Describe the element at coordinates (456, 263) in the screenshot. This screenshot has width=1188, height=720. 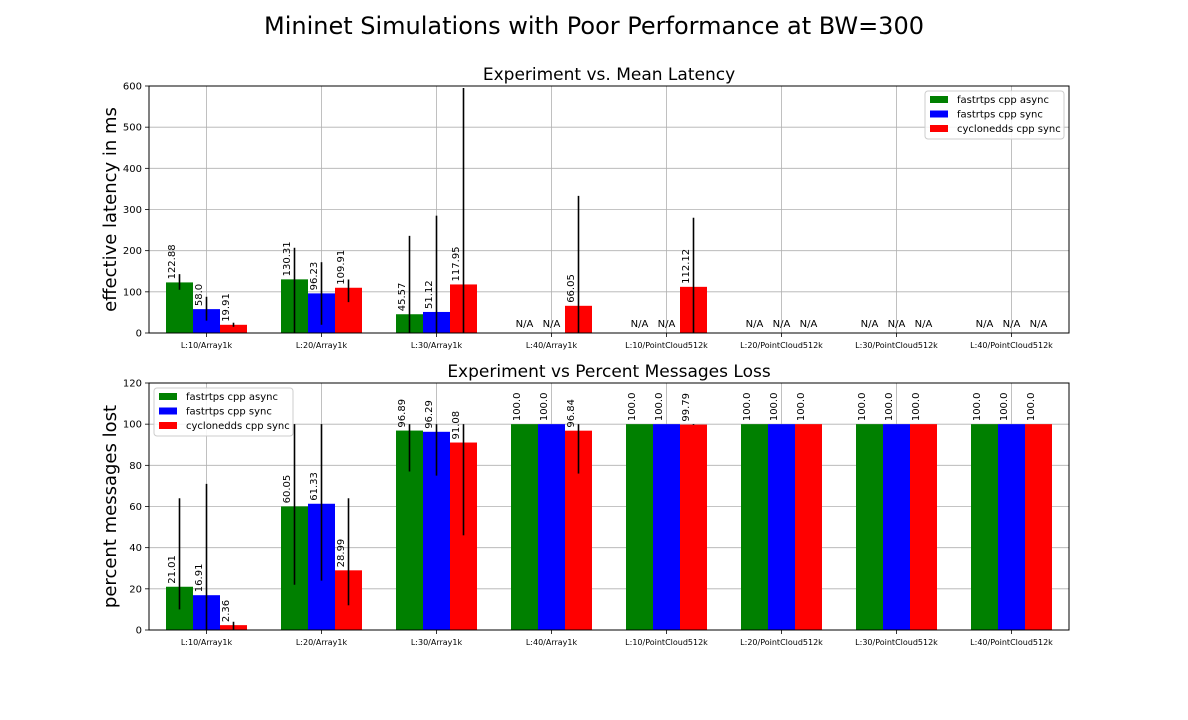
I see `data-label: 117.95` at that location.